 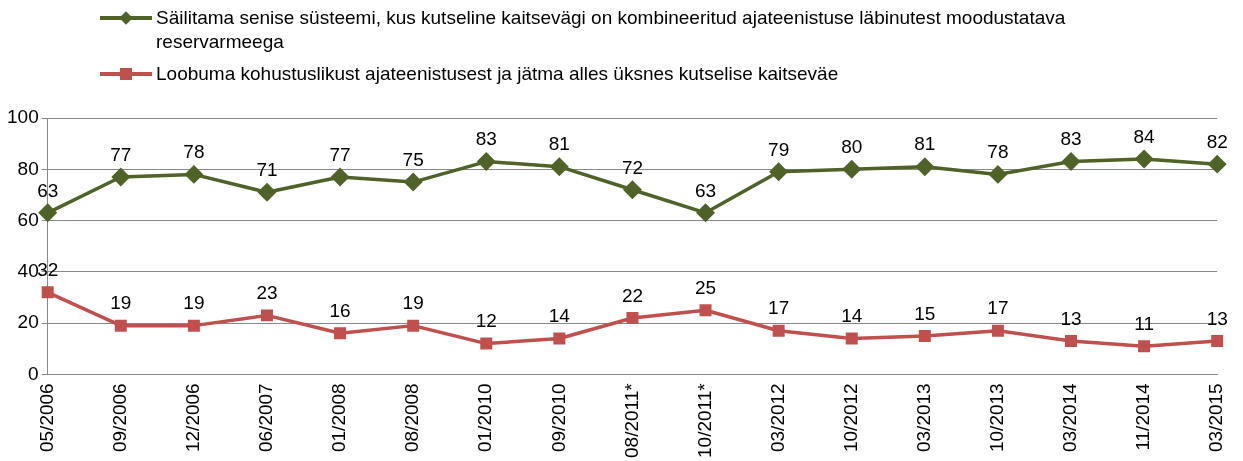 What do you see at coordinates (850, 418) in the screenshot?
I see `x-tick-label: 10/2012` at bounding box center [850, 418].